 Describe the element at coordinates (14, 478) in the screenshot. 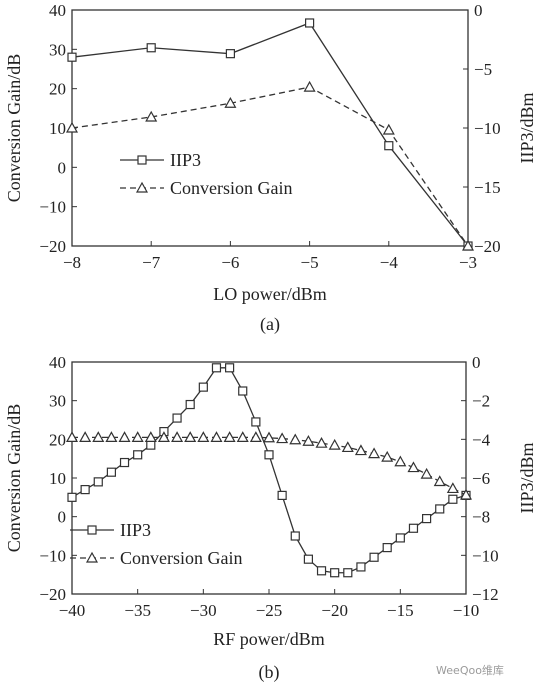

I see `y-axis-left-label: Conversion Gain/dB` at that location.